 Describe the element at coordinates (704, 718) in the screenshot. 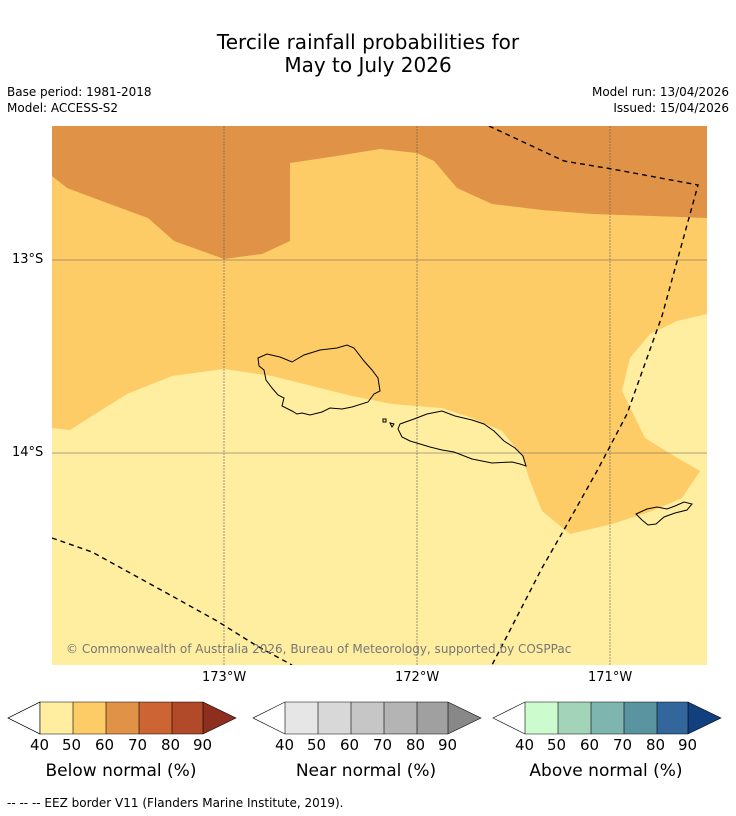

I see `colorbar-above-right-extend` at that location.